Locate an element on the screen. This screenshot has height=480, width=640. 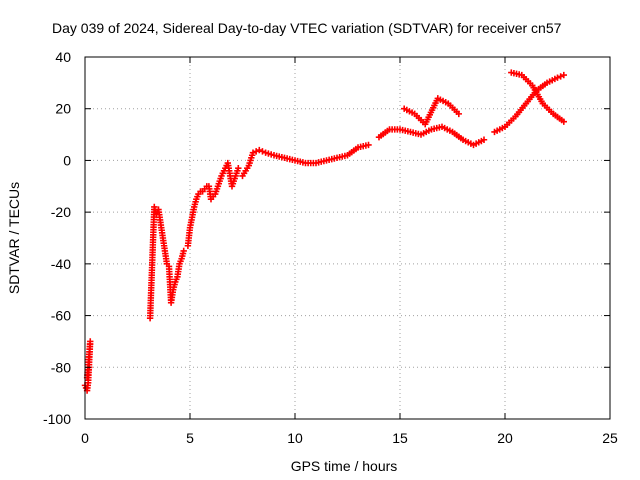
y-axis-label: SDTVAR / TECUs is located at coordinates (14, 238).